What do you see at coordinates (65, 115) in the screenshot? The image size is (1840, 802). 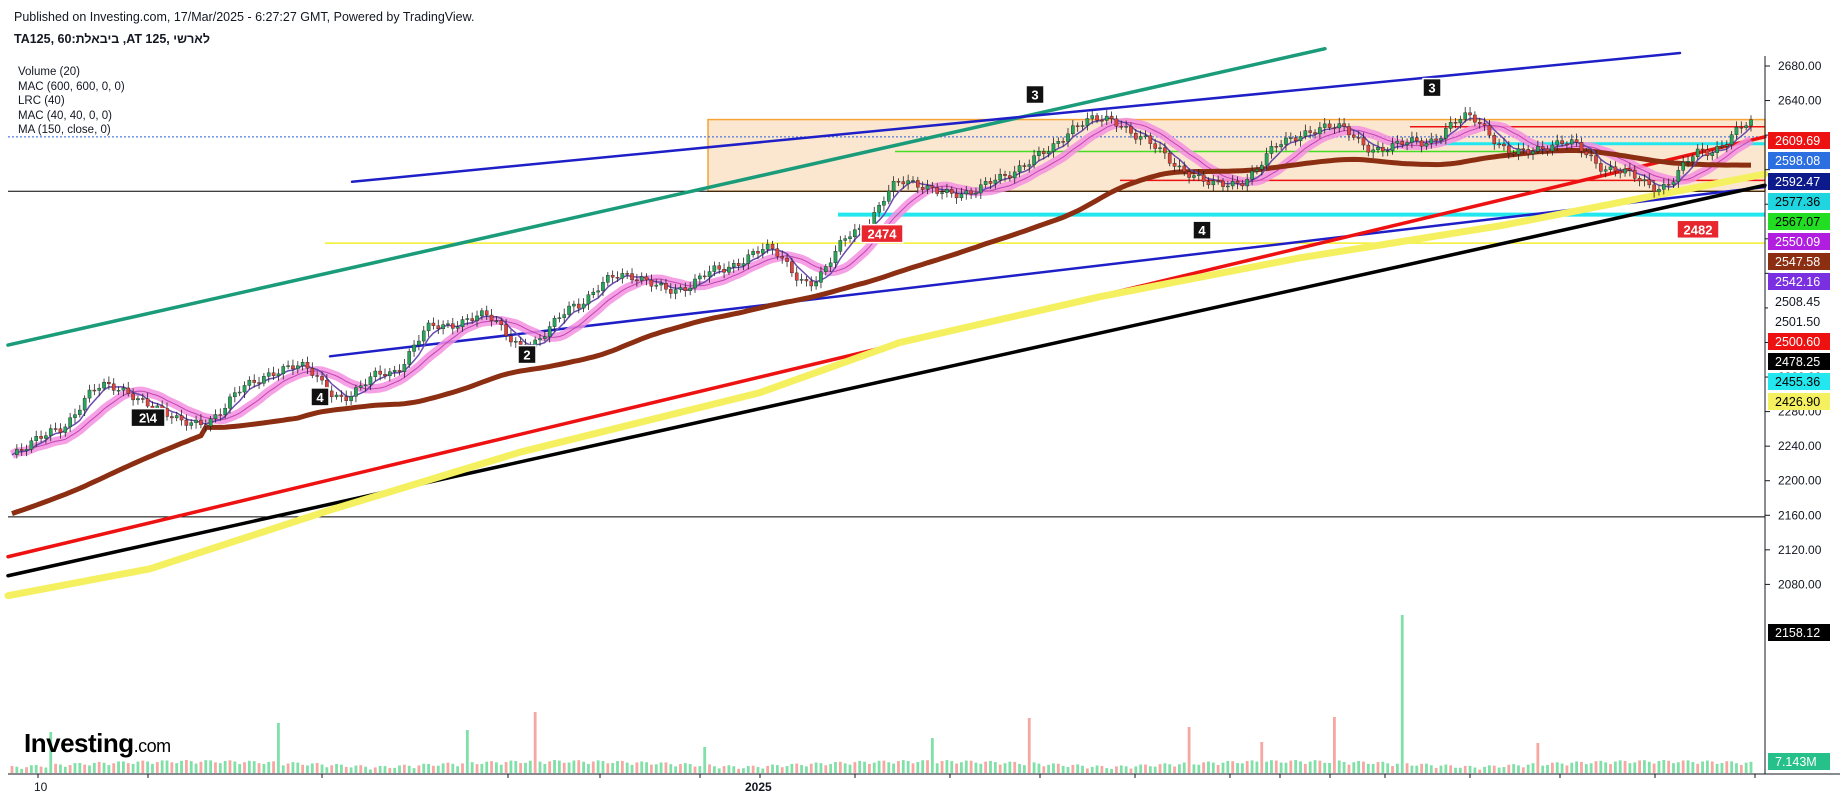 I see `indicator-mac-40: MAC (40, 40, 0, 0)` at bounding box center [65, 115].